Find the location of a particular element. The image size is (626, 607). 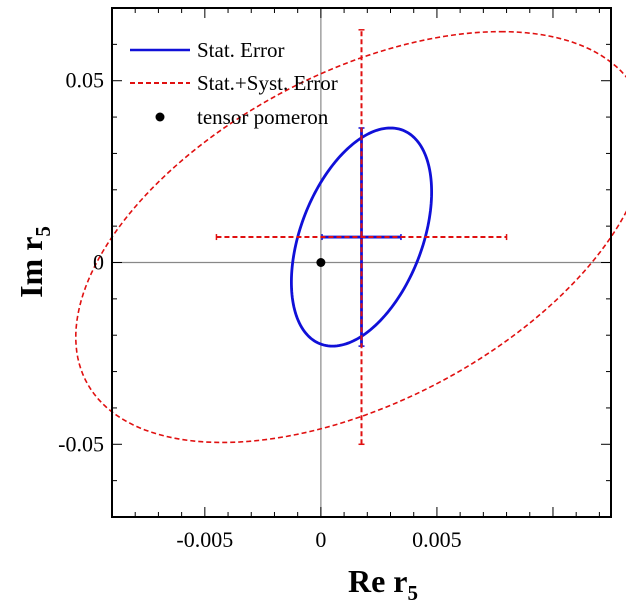

y-axis-title: Im r5 is located at coordinates (34, 262).